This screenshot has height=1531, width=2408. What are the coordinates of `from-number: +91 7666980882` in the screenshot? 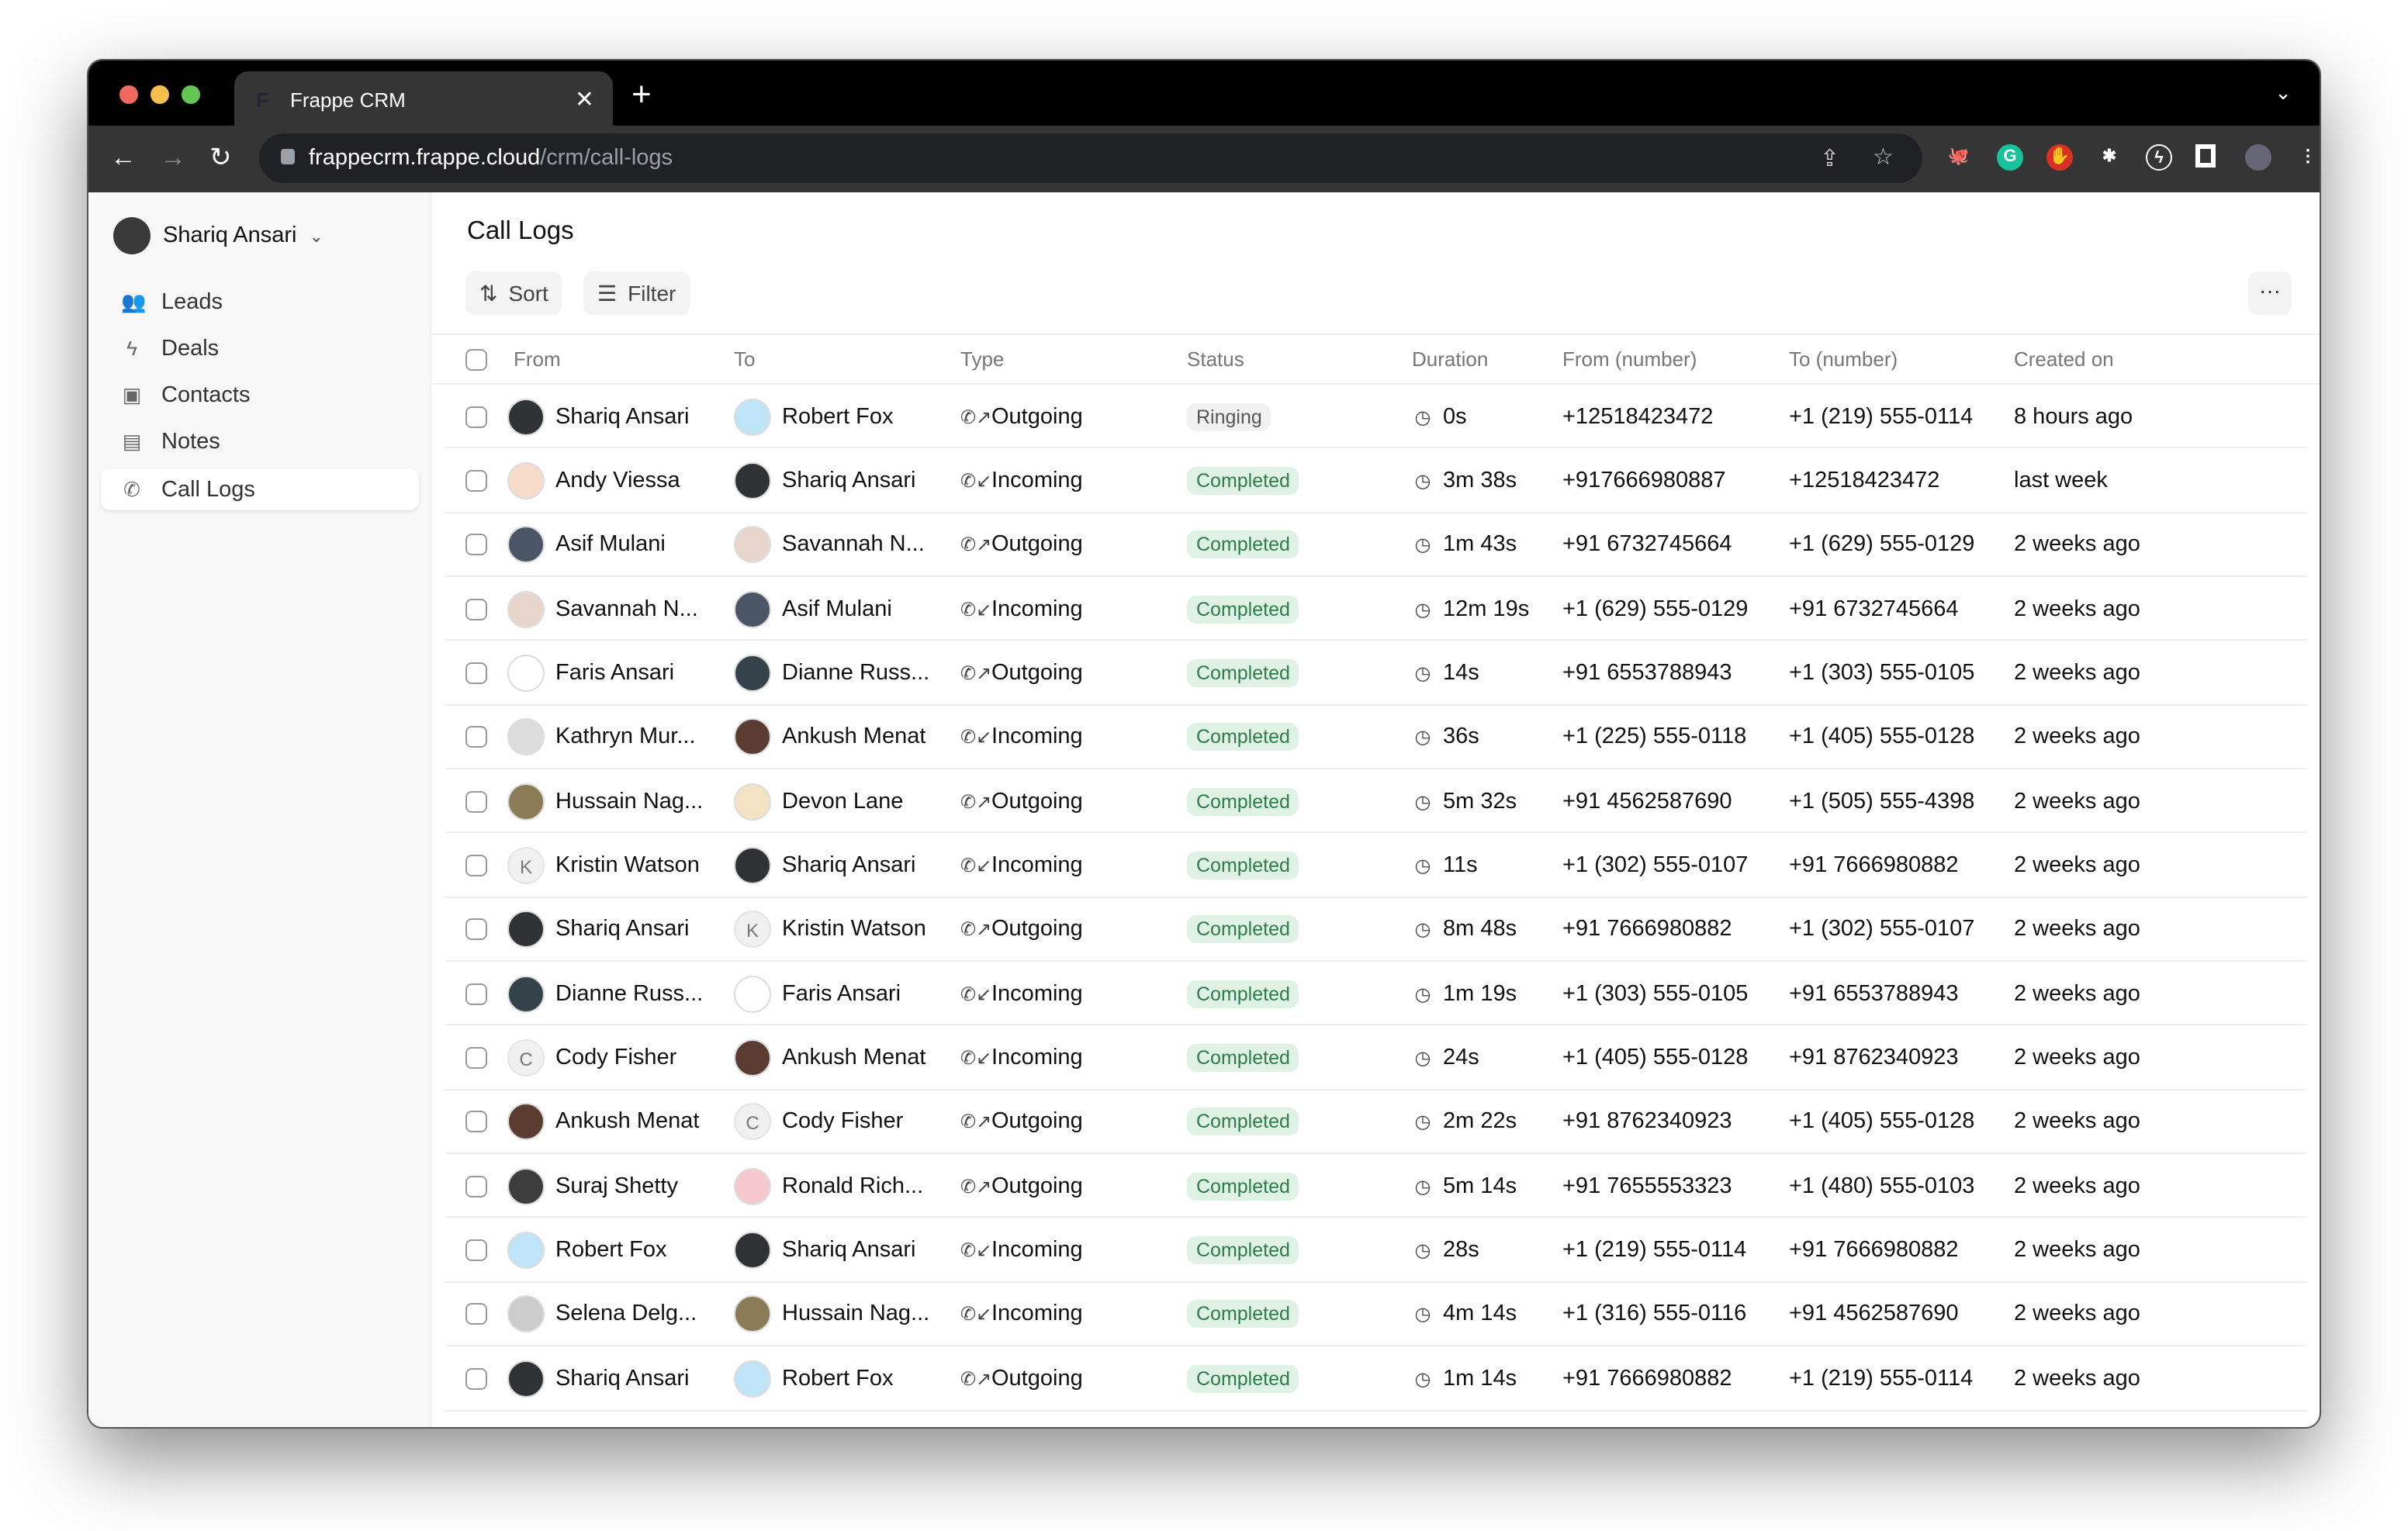 It's located at (1647, 929).